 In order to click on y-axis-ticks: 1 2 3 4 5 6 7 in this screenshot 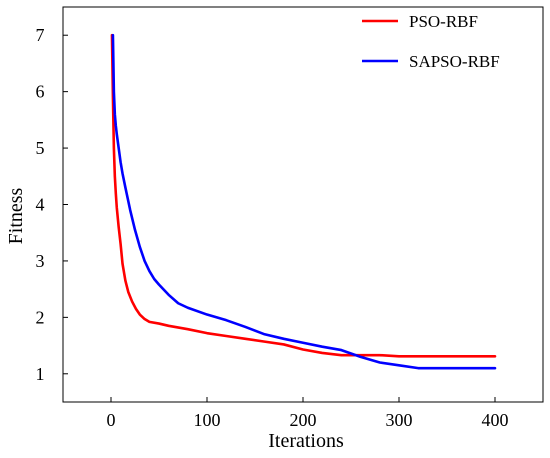, I will do `click(52, 204)`.